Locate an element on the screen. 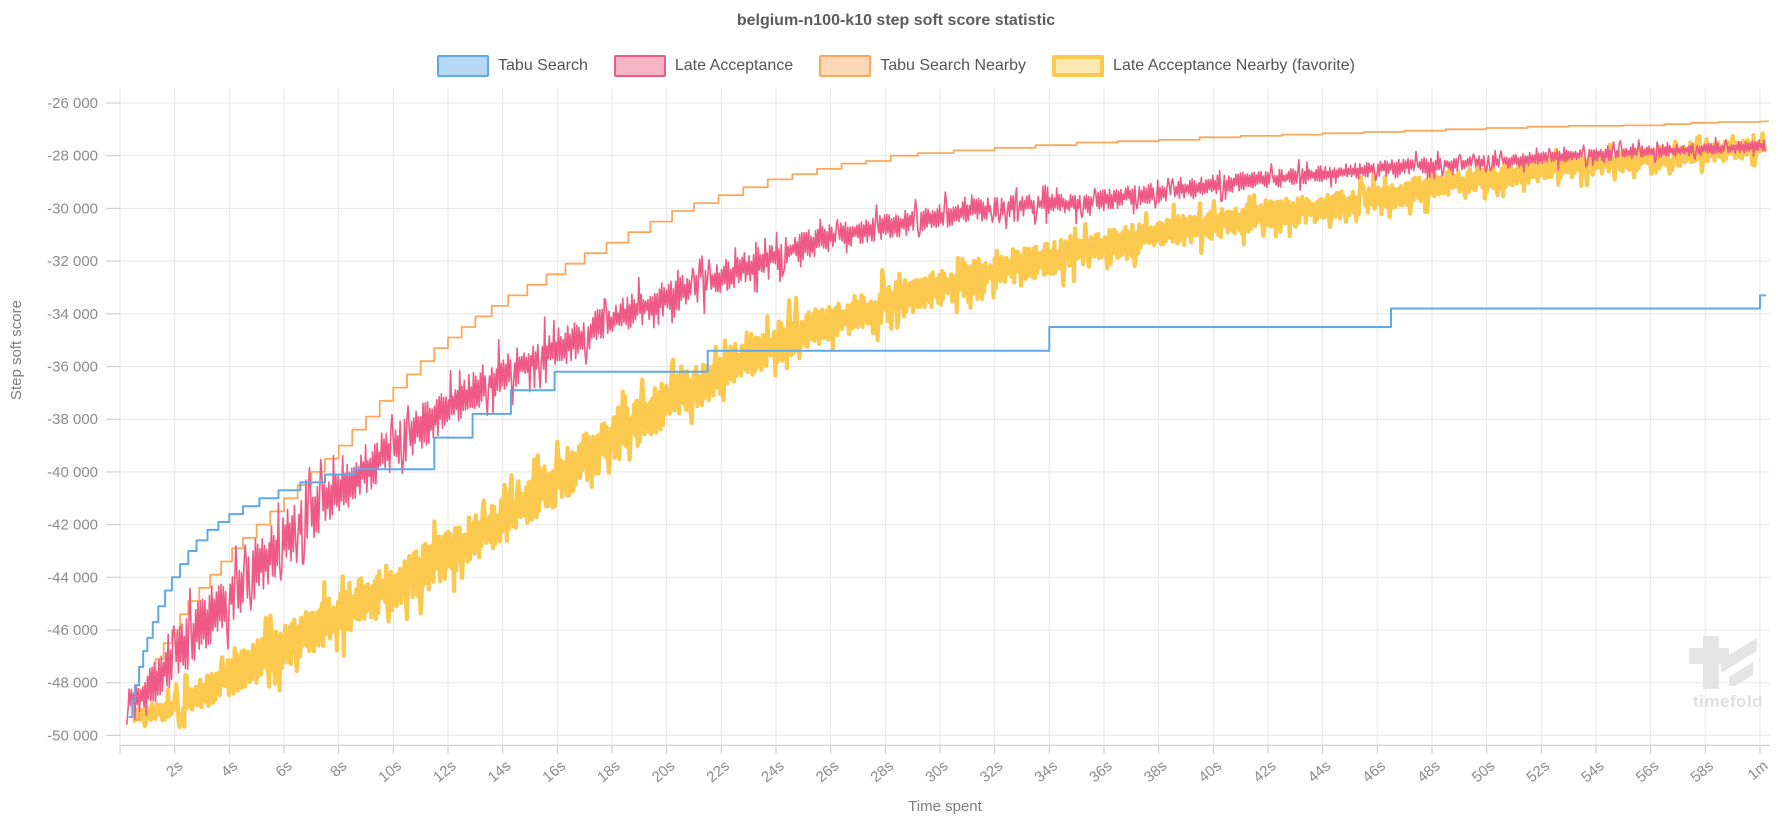 The image size is (1792, 832). svg-text: 4s is located at coordinates (229, 768).